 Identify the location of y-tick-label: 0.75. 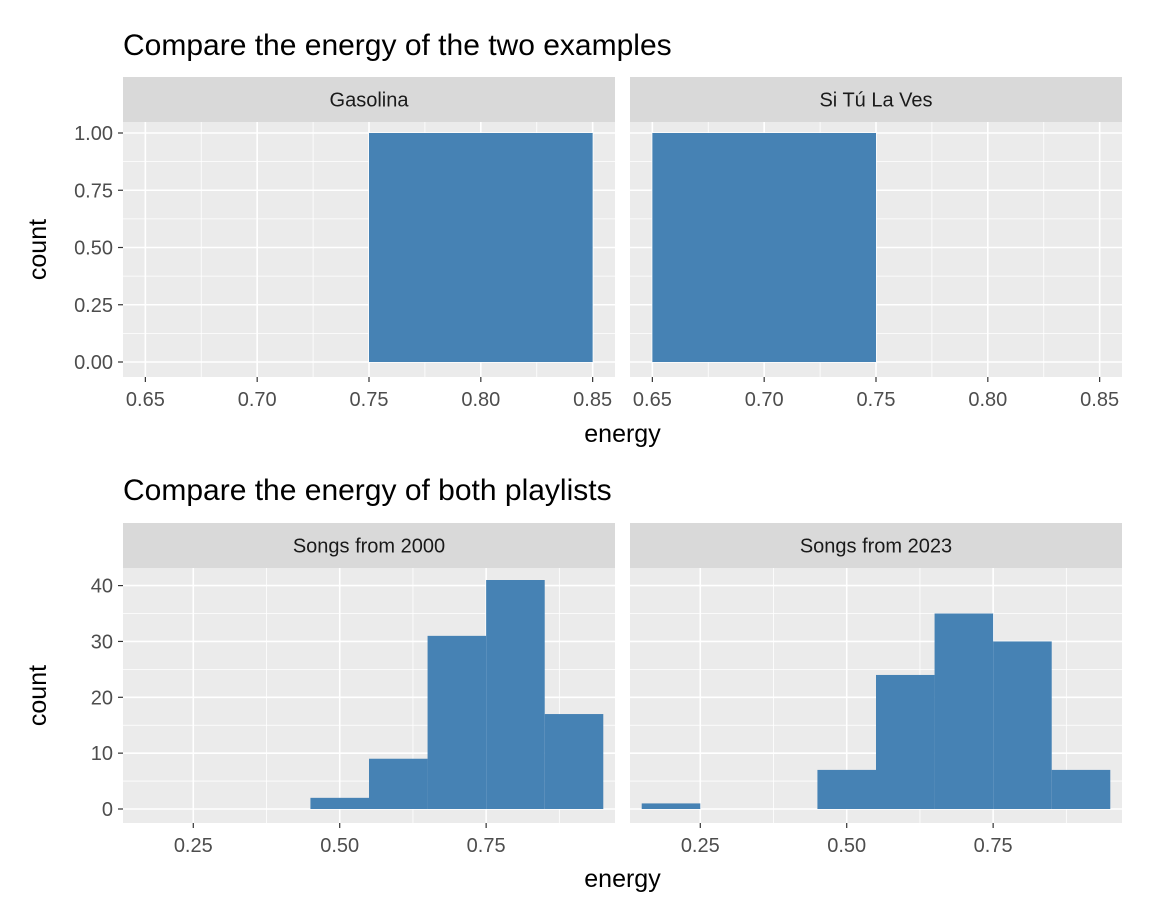
(93, 191).